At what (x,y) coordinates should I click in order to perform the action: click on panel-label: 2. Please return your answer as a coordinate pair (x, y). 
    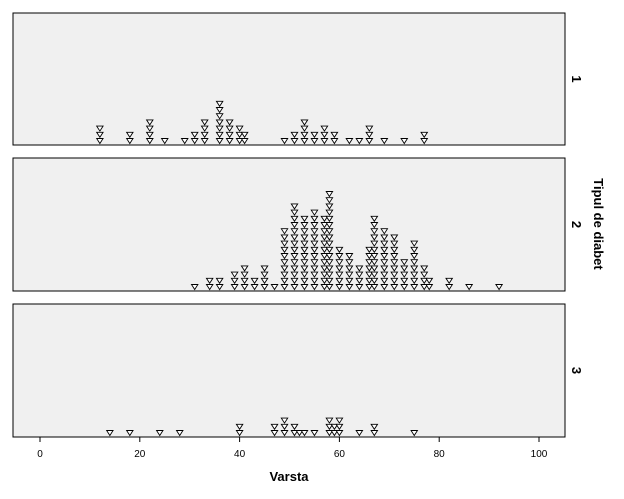
    Looking at the image, I should click on (576, 224).